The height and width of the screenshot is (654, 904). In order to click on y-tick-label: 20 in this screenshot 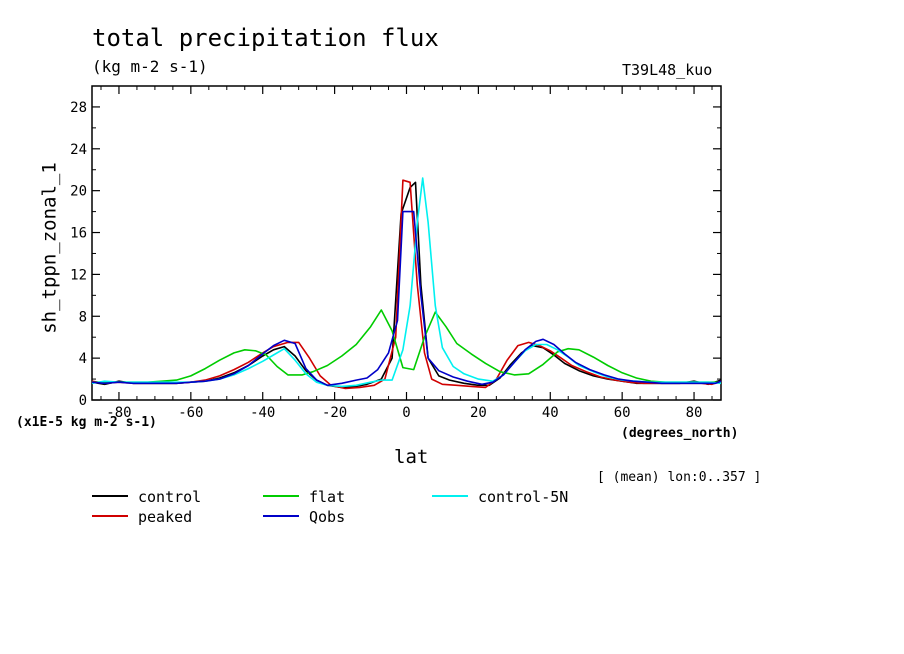, I will do `click(78, 192)`.